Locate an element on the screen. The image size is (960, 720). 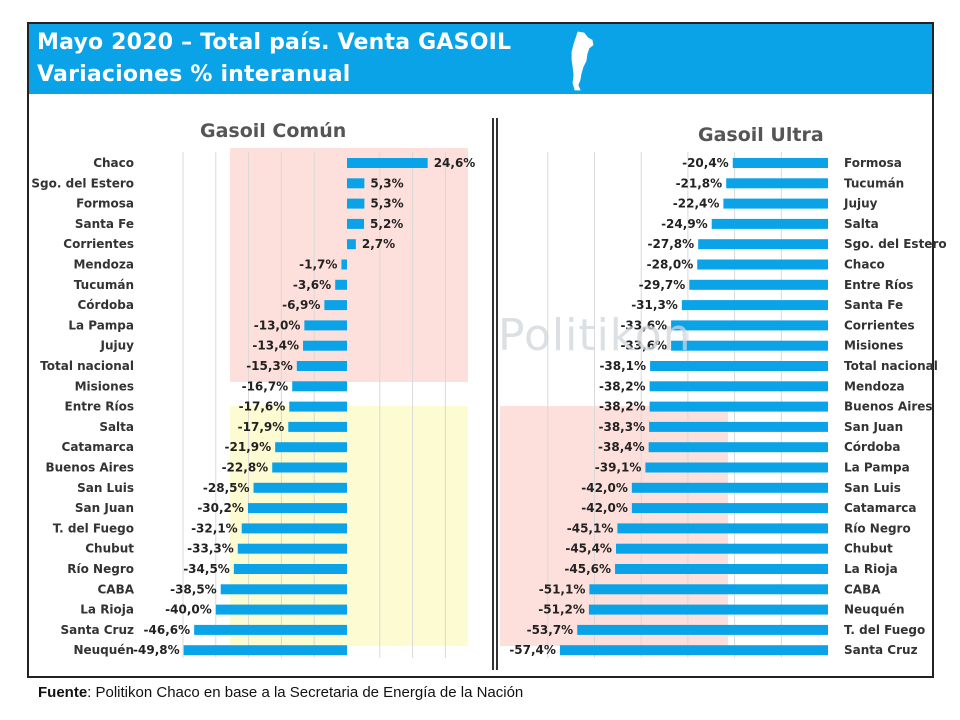
category-label: Santa Cruz is located at coordinates (881, 650).